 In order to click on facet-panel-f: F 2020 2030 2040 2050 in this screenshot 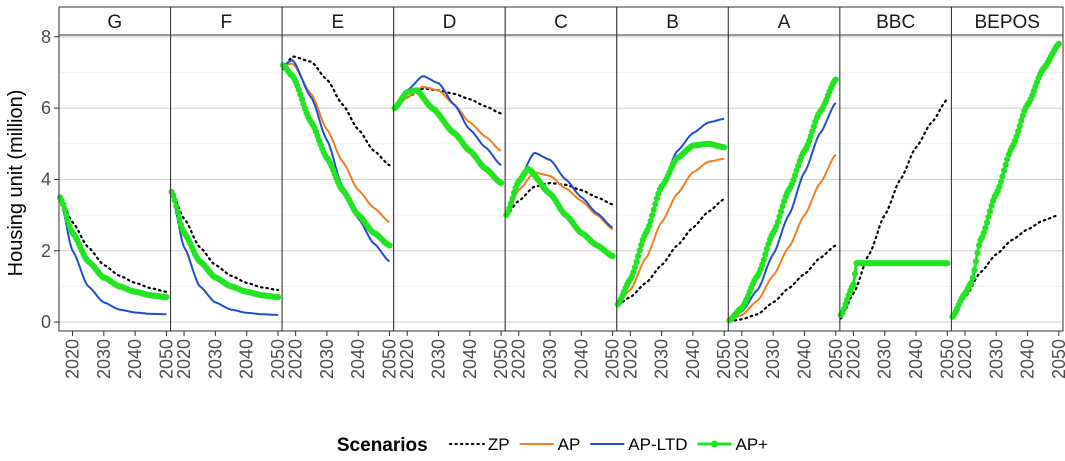, I will do `click(228, 192)`.